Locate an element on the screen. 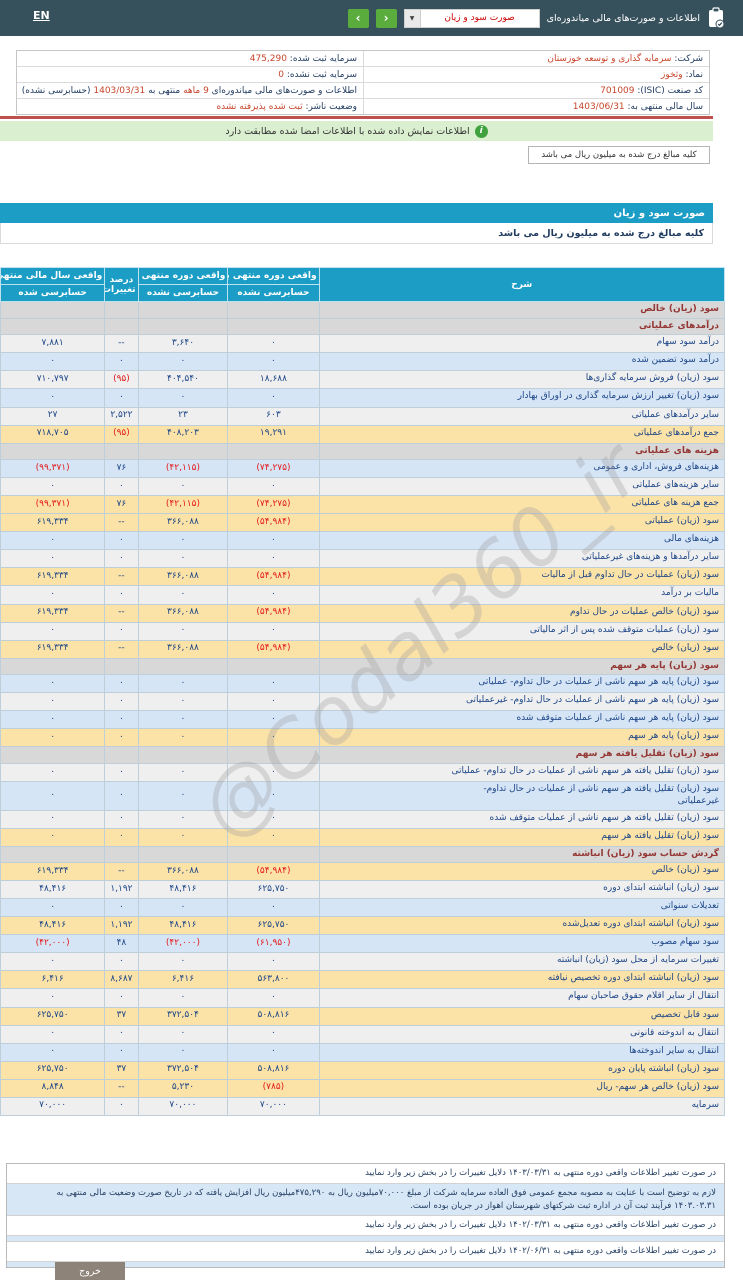 The width and height of the screenshot is (743, 1280). prev-statement-button: ‹ is located at coordinates (386, 18).